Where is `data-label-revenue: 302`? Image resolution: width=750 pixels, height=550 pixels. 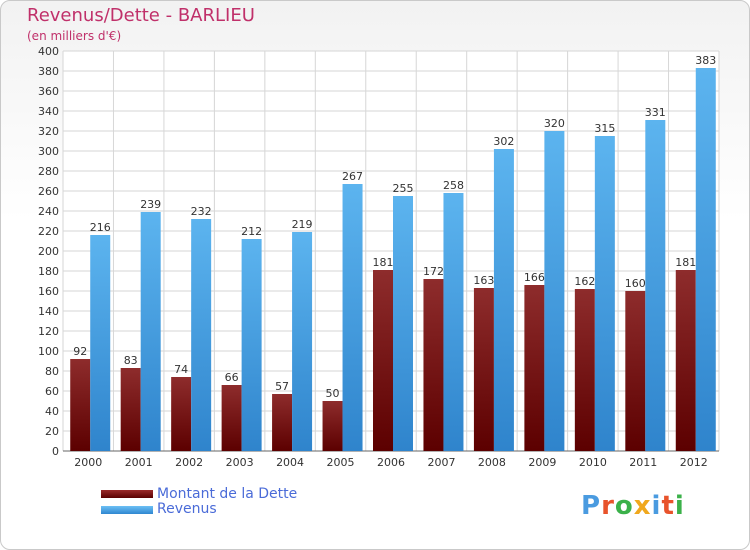
data-label-revenue: 302 is located at coordinates (503, 141).